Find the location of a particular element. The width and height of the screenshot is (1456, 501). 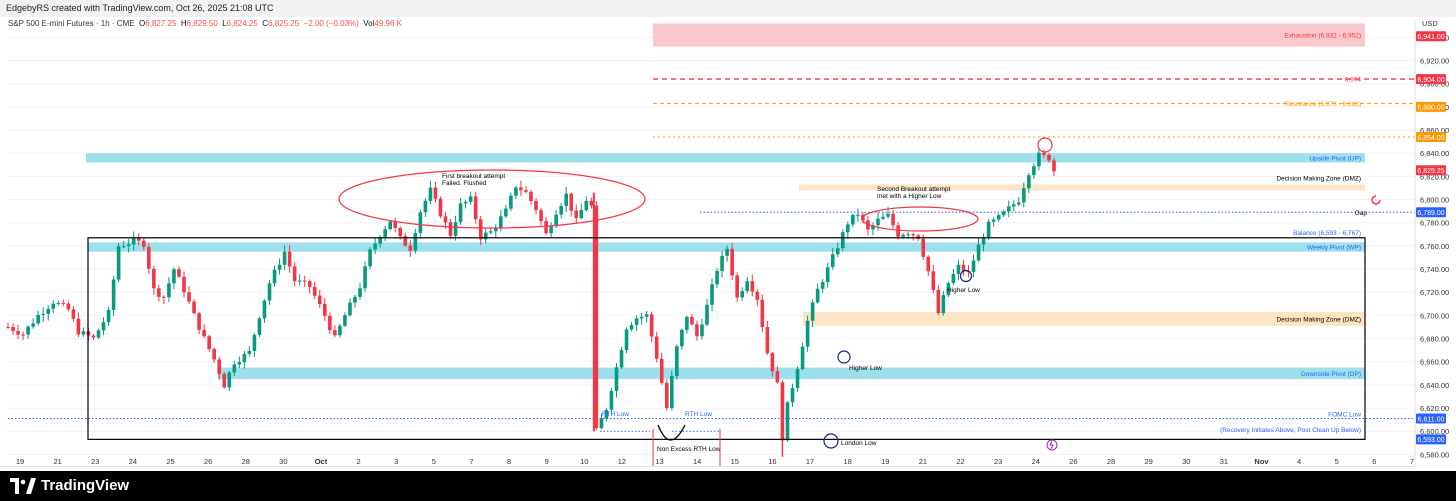

event-icon is located at coordinates (1051, 445).